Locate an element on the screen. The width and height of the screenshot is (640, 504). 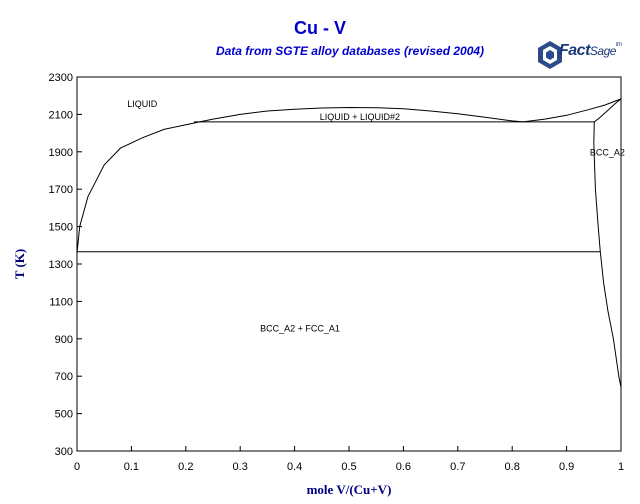
factsage-logo: FactSagetm is located at coordinates (587, 56).